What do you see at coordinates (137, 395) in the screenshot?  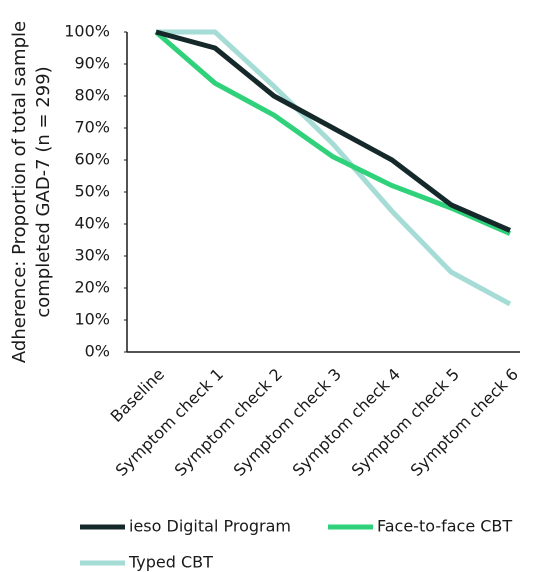 I see `x-tick-label: Baseline` at bounding box center [137, 395].